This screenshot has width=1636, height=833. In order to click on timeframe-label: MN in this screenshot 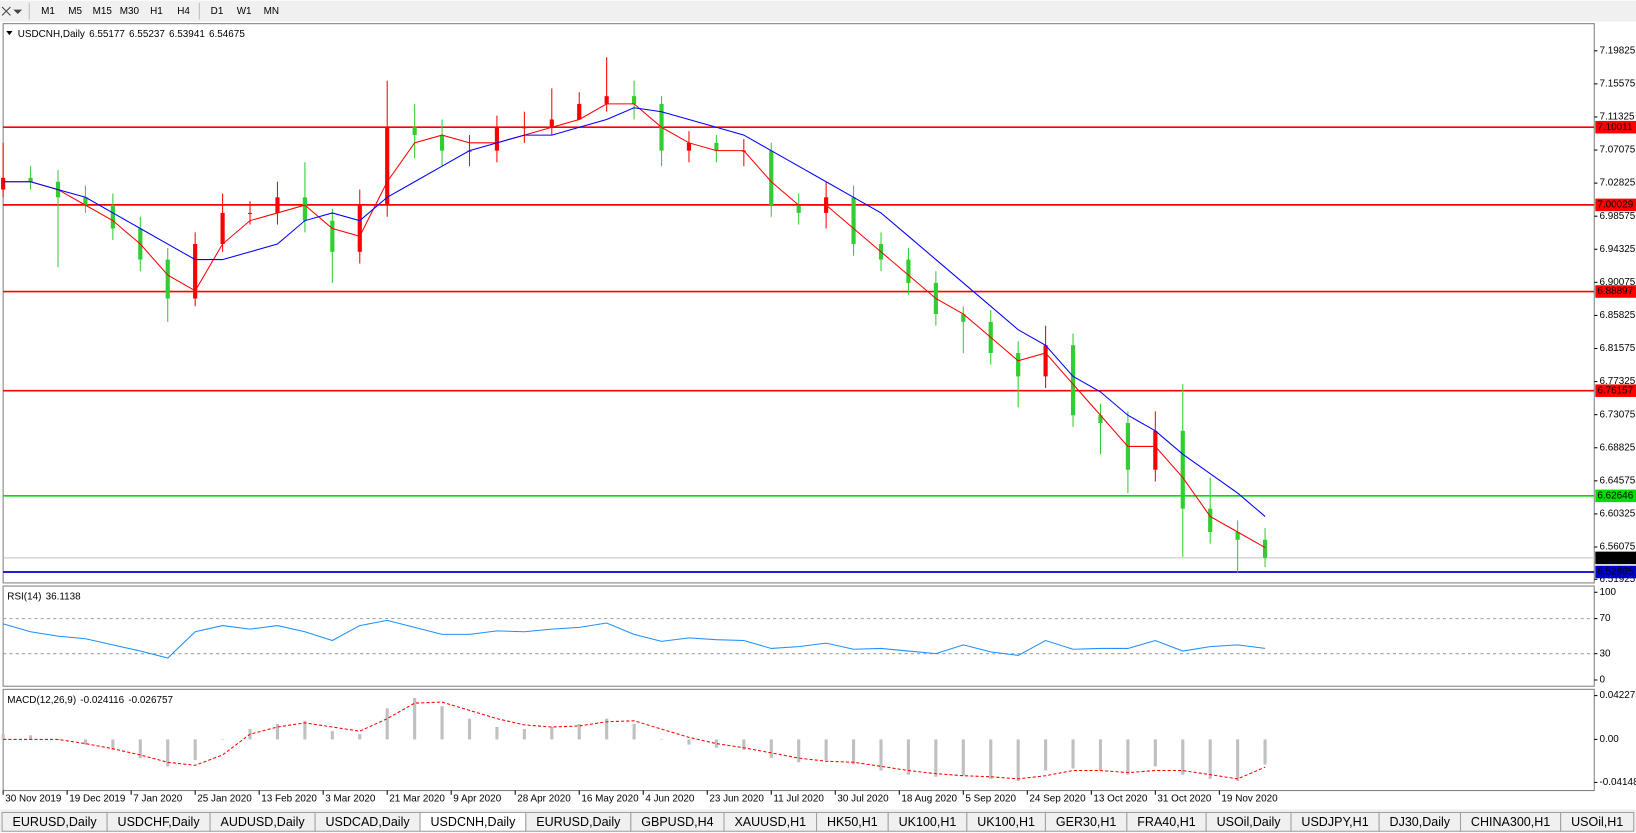, I will do `click(271, 11)`.